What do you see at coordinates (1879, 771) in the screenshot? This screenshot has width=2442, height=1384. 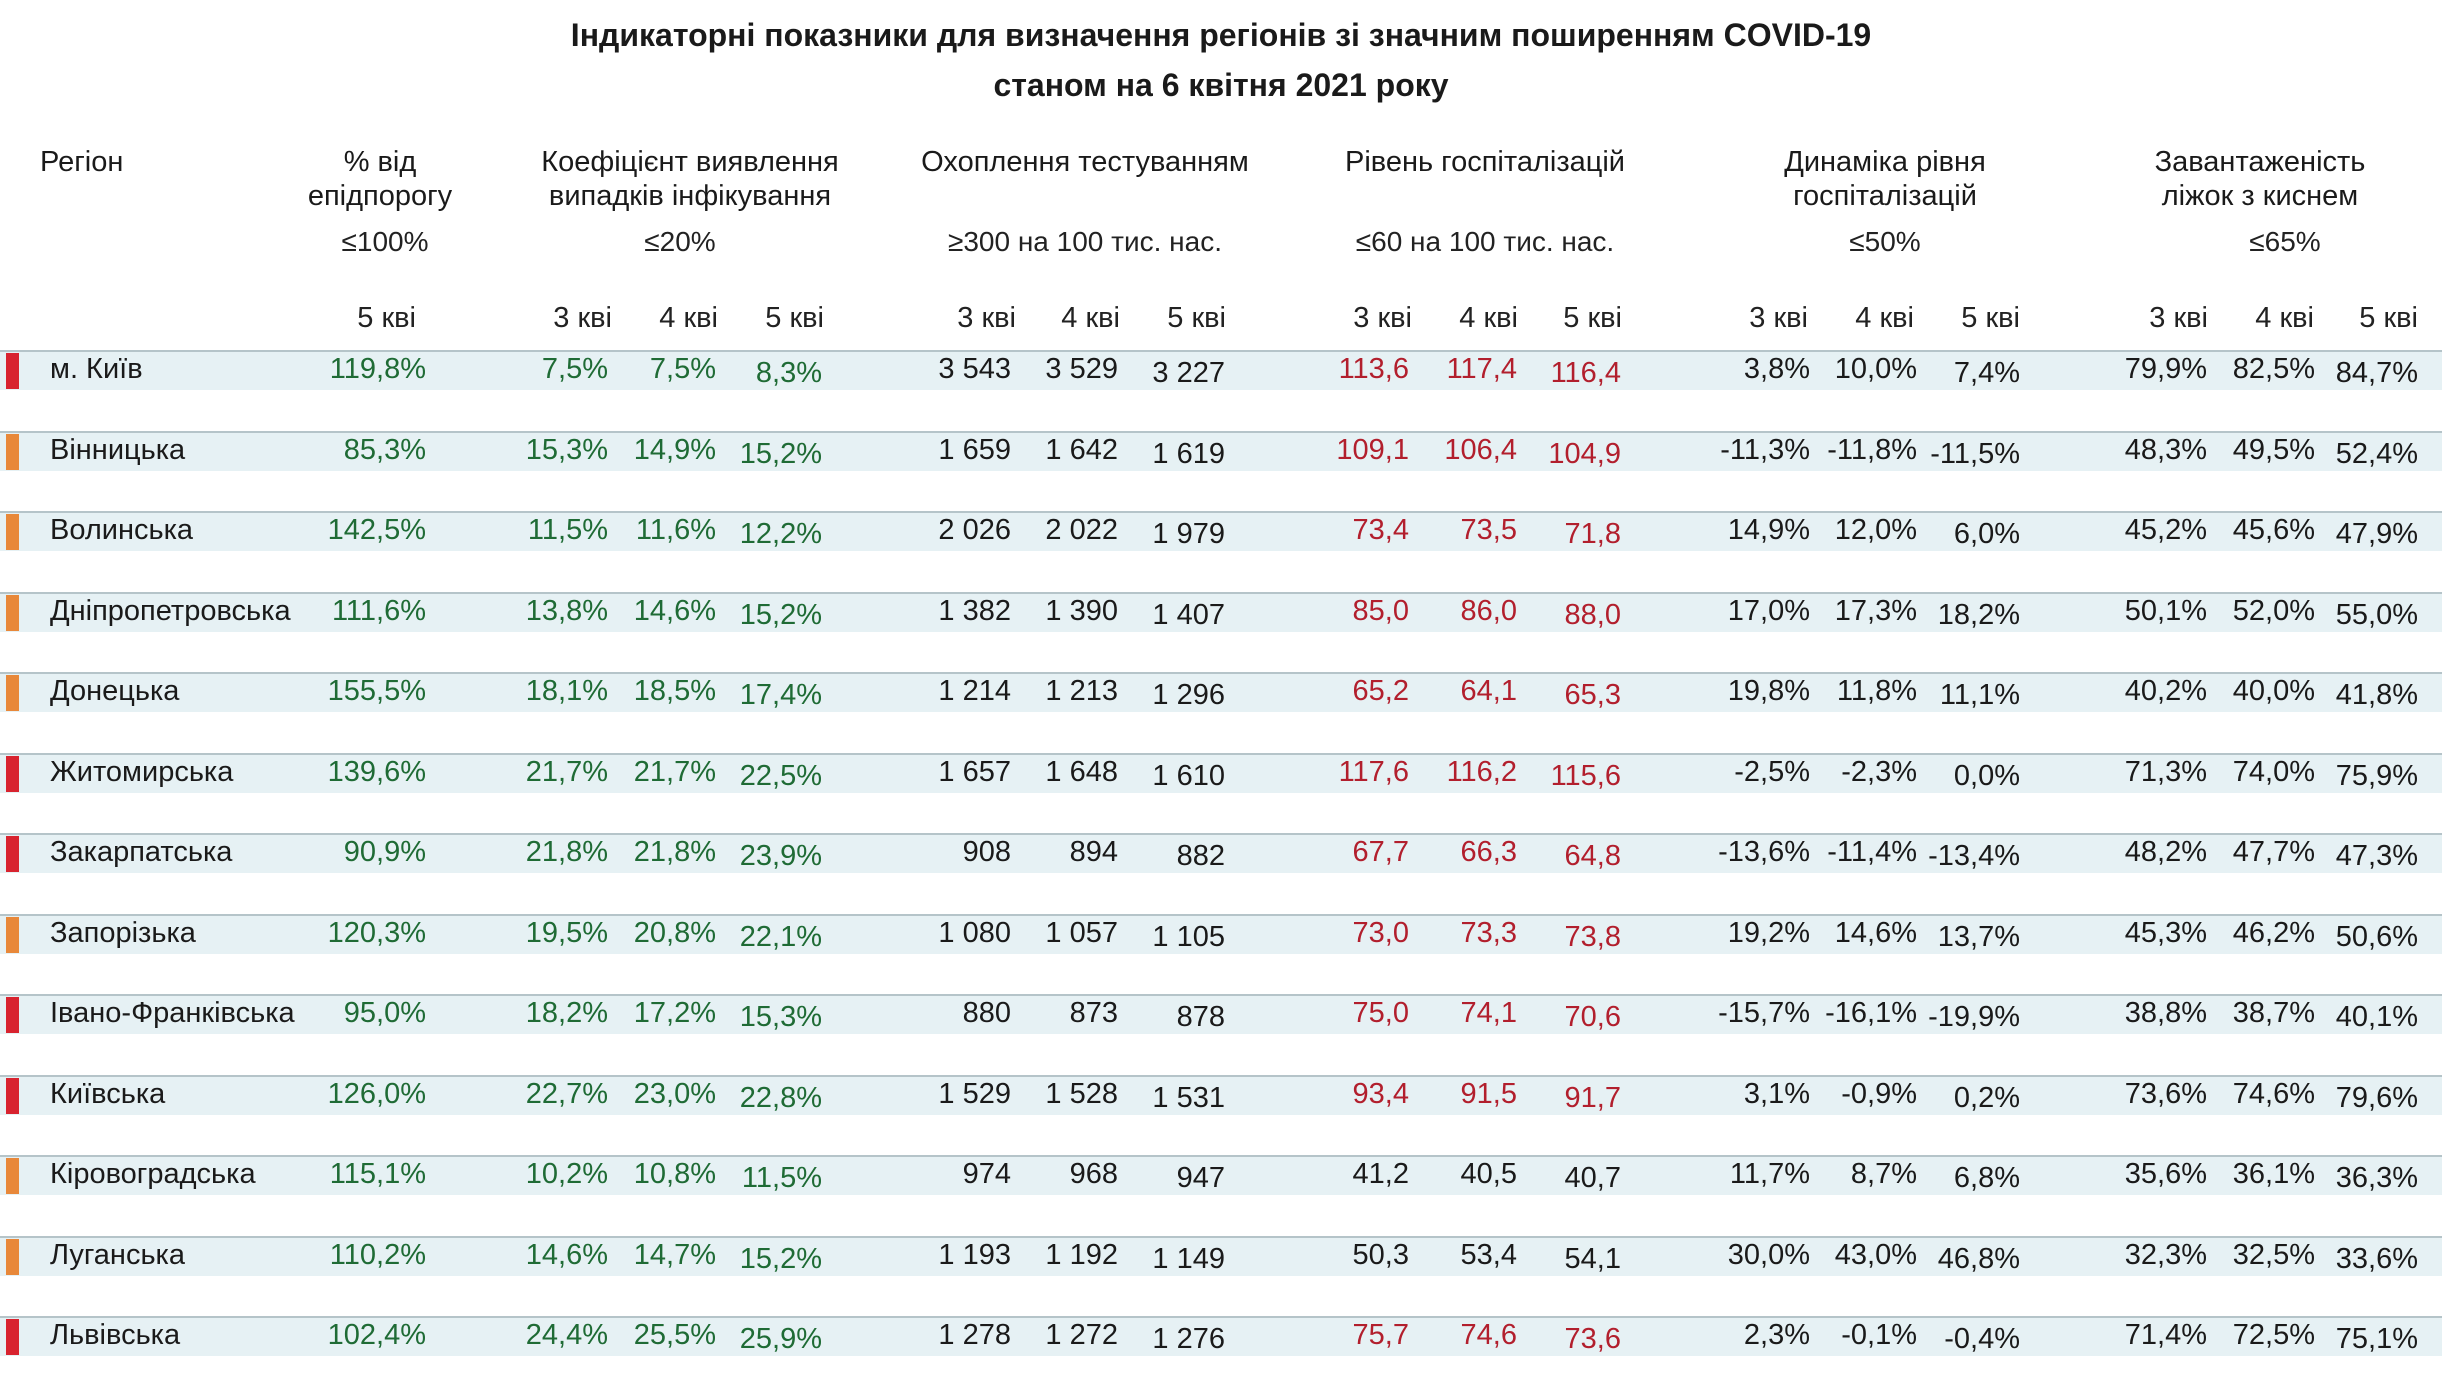 I see `table-cell-dyn: -2,3%` at bounding box center [1879, 771].